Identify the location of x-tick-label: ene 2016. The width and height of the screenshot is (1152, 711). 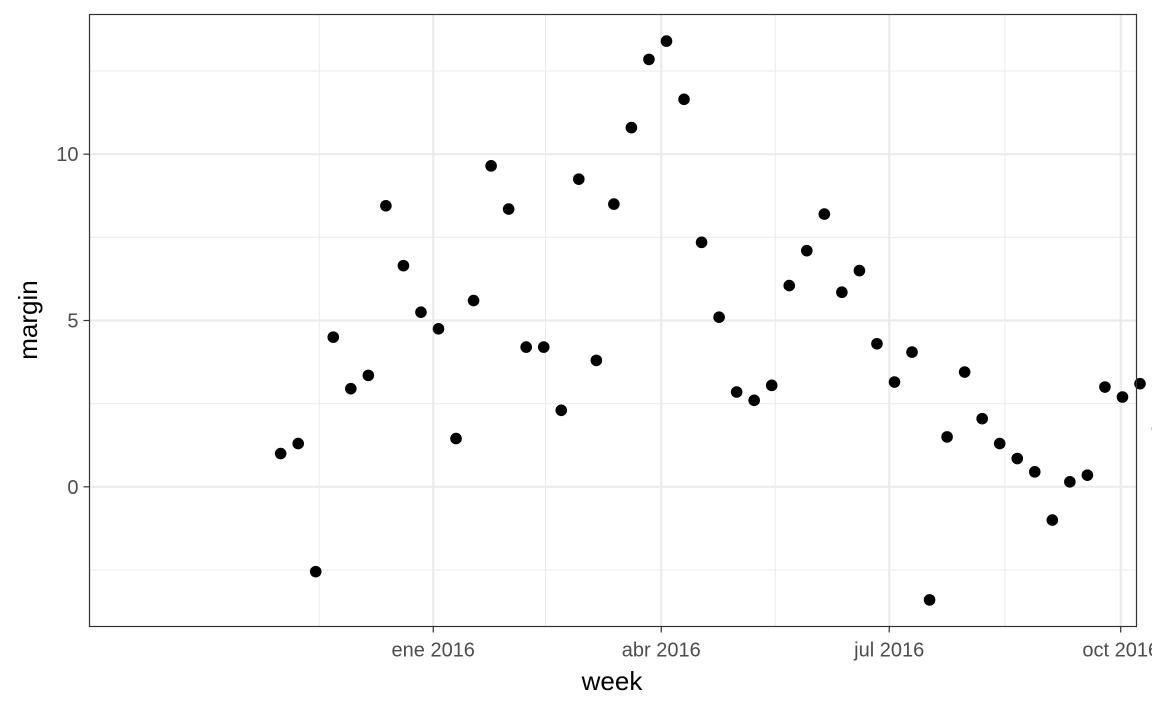
(433, 651).